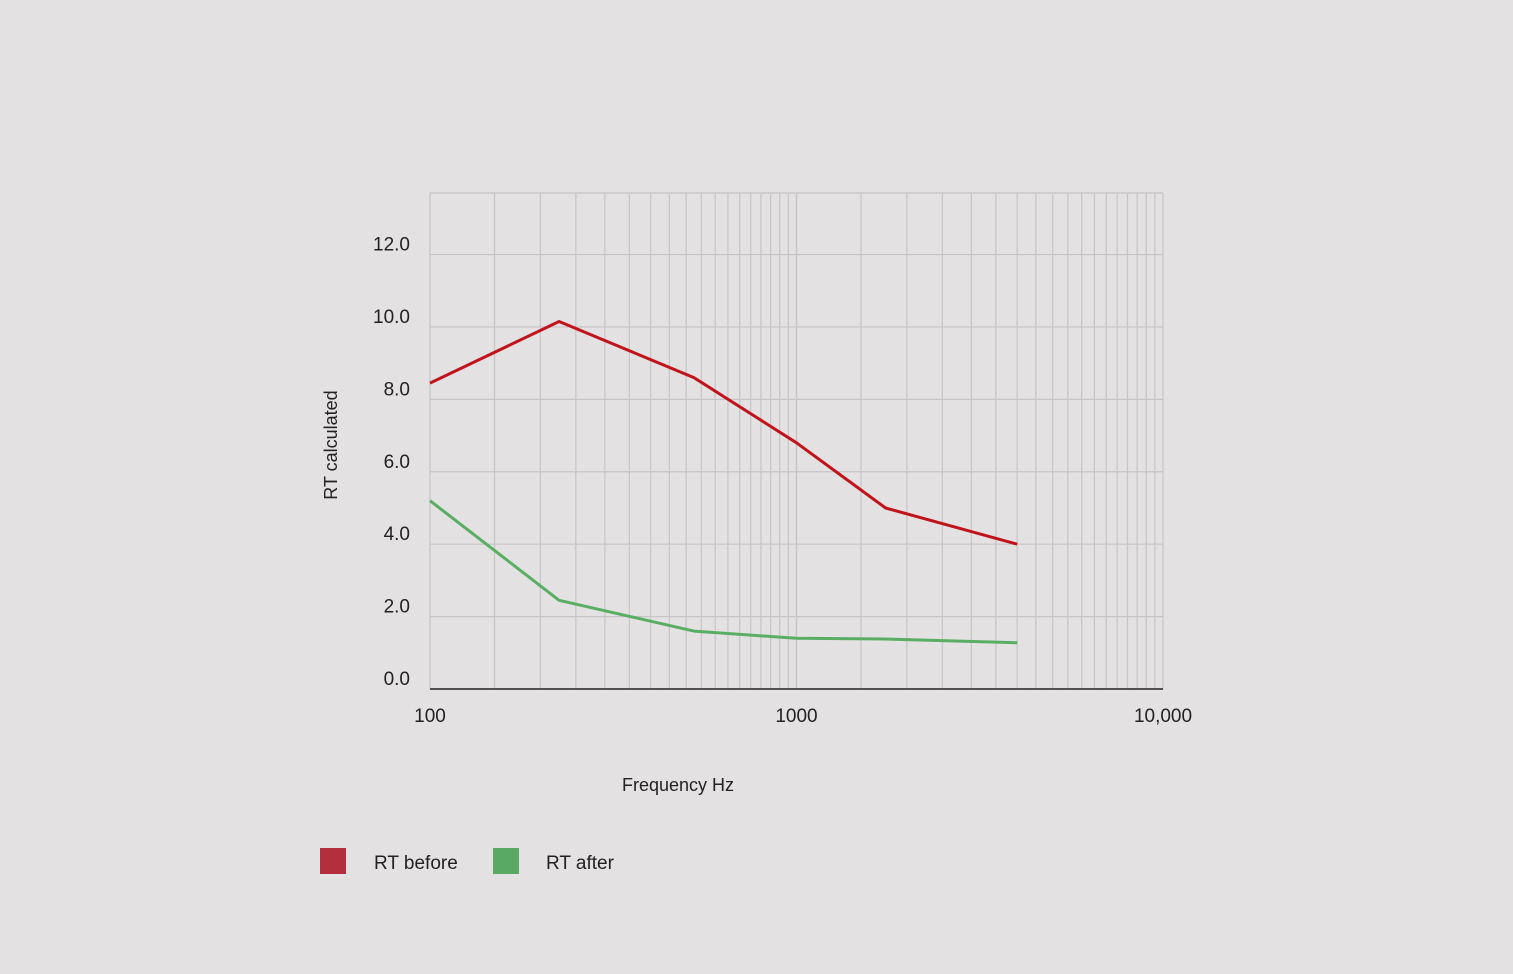 The width and height of the screenshot is (1513, 974). I want to click on y-tick-label: 0.0, so click(397, 679).